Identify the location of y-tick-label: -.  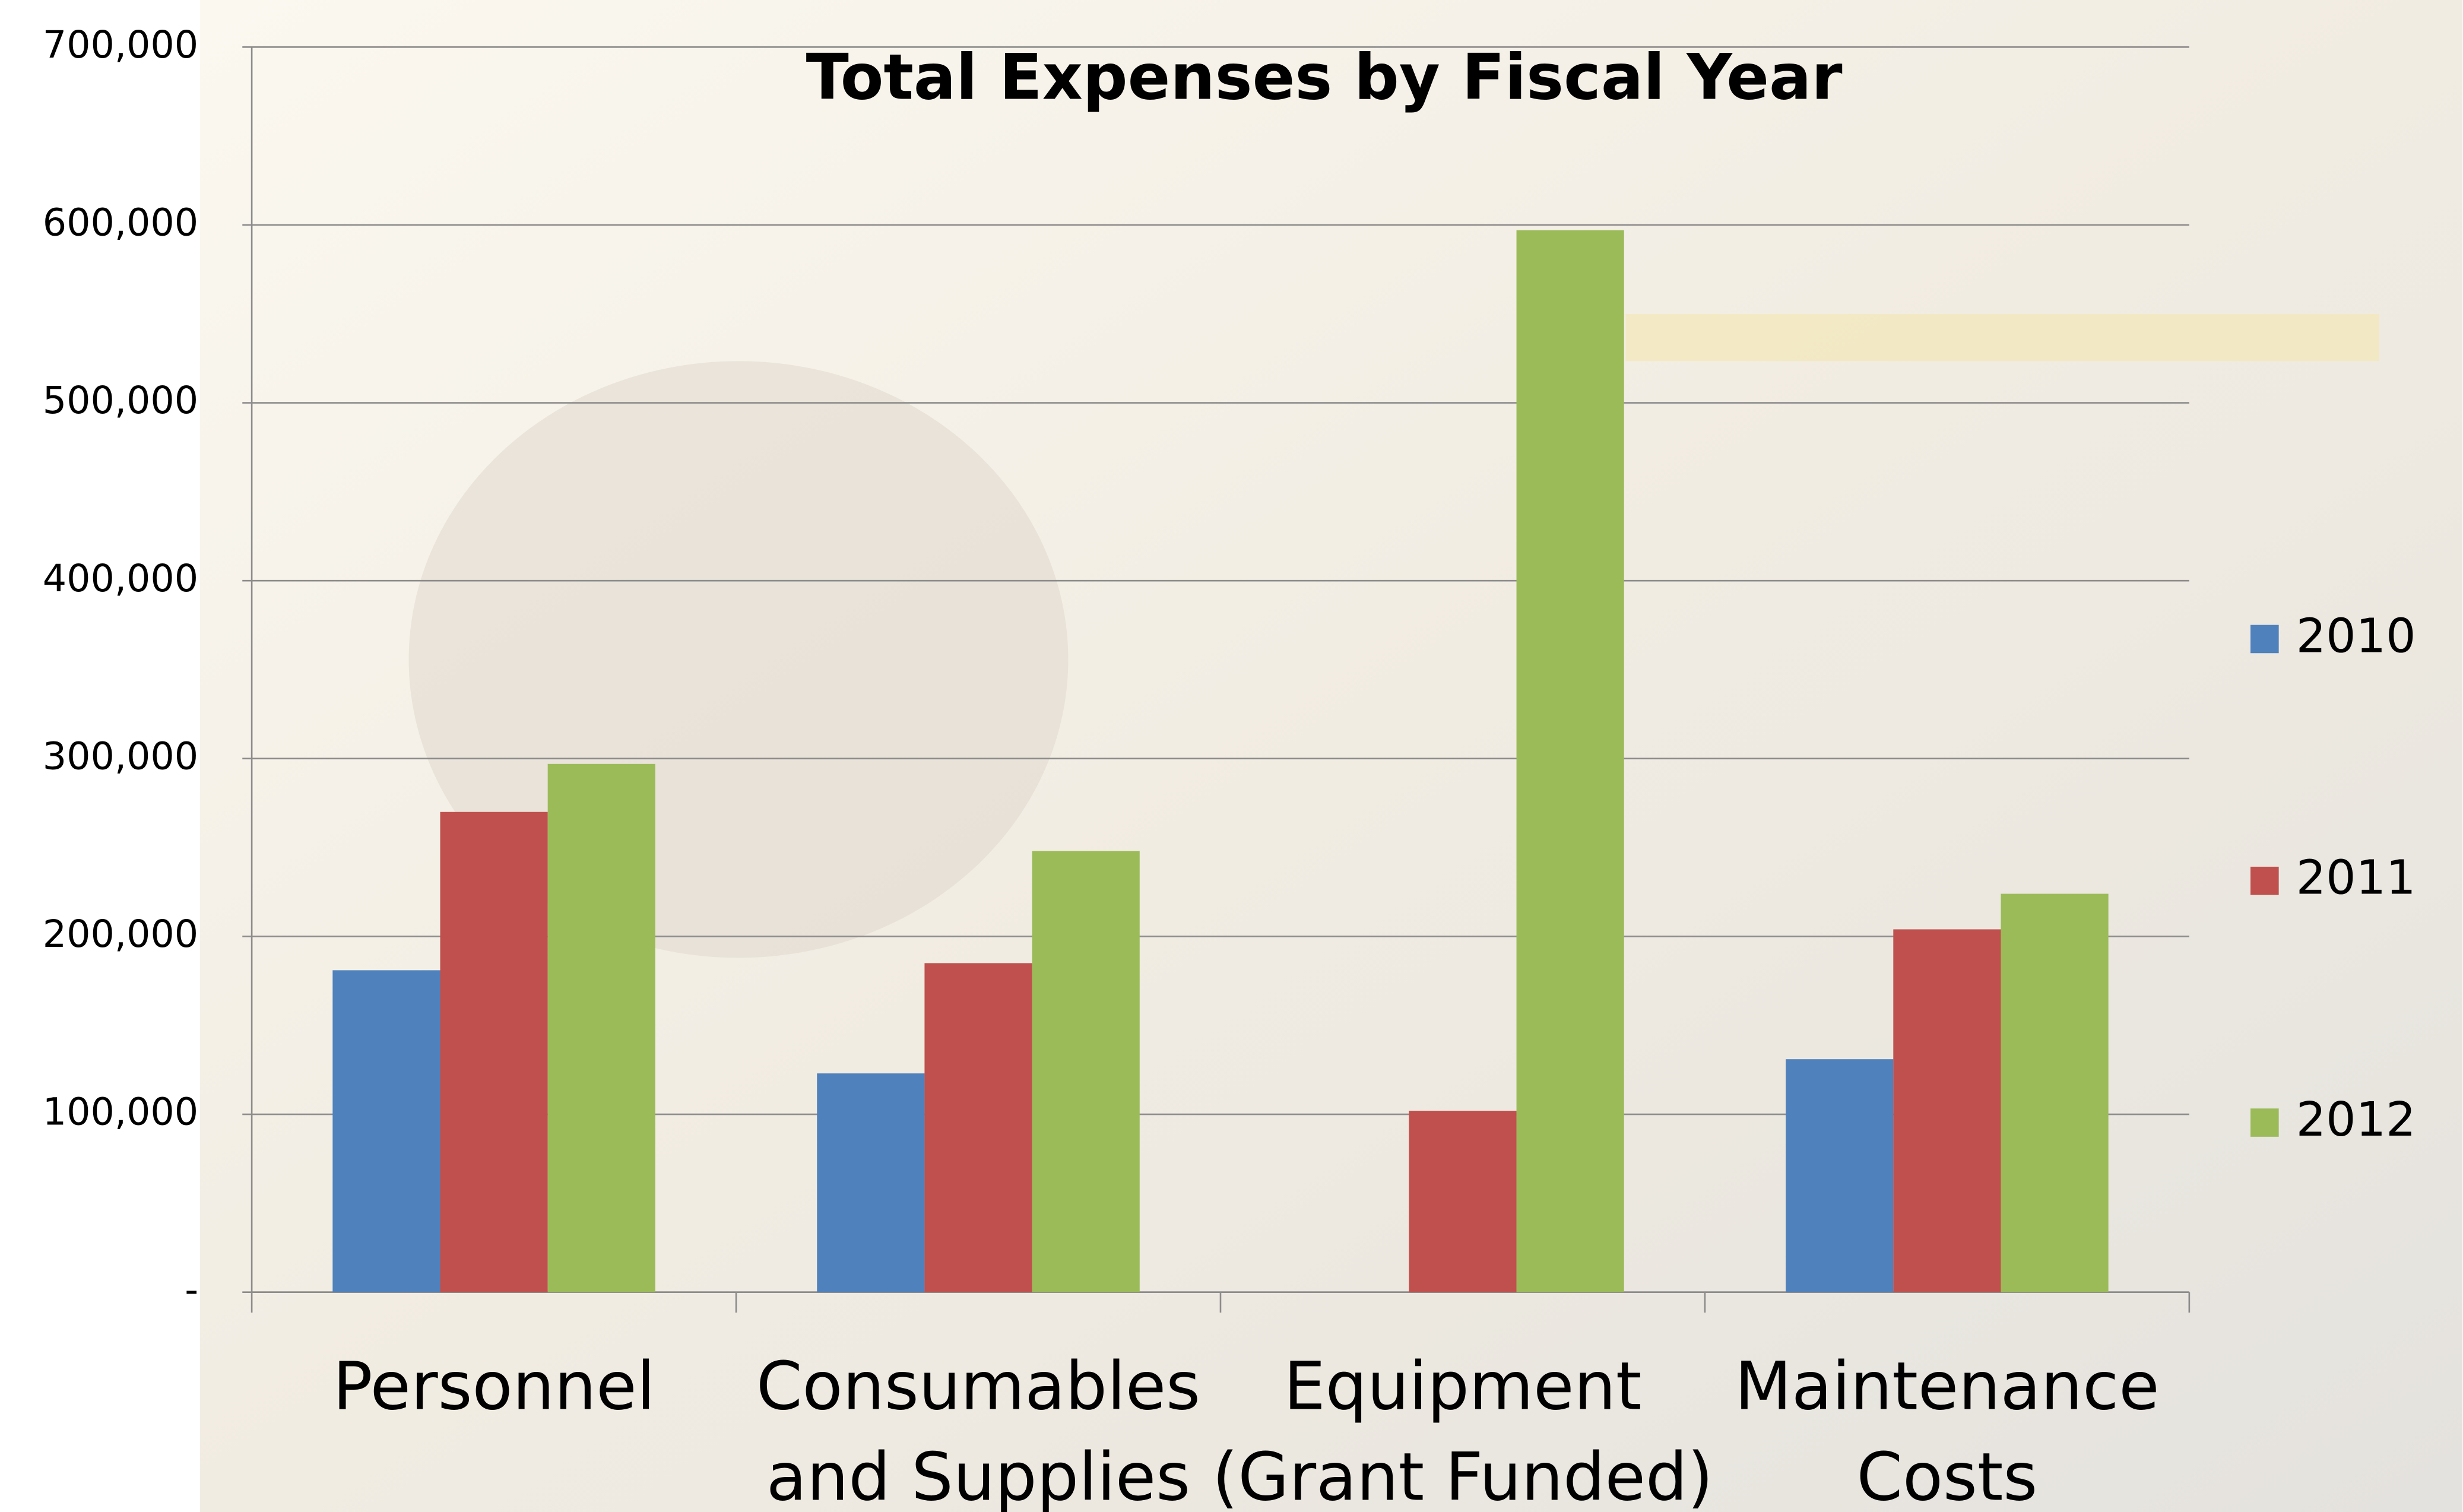
(191, 1289).